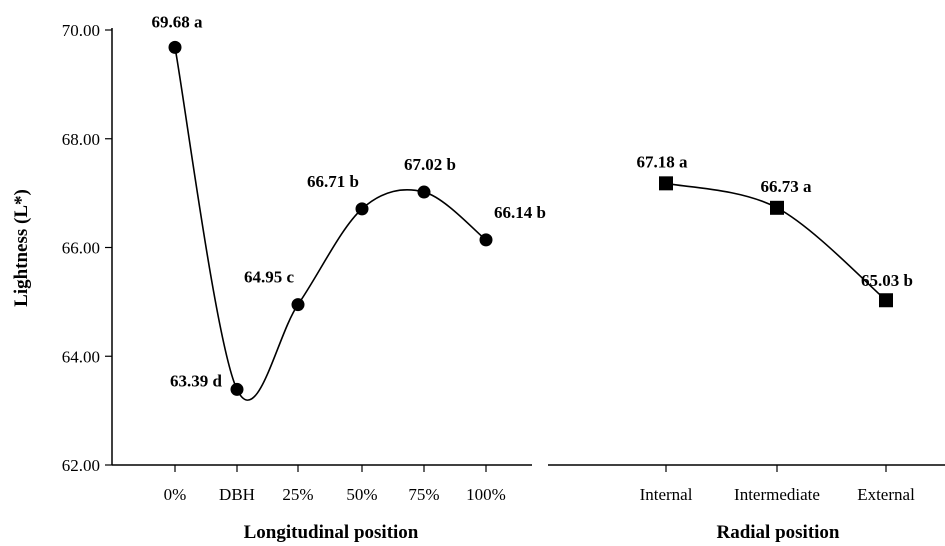 Image resolution: width=945 pixels, height=546 pixels. I want to click on data-label: 64.95 c, so click(269, 277).